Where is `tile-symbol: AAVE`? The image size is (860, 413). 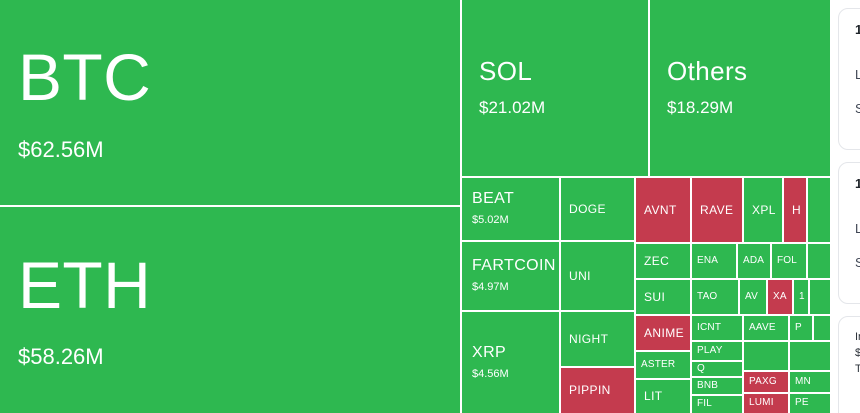 tile-symbol: AAVE is located at coordinates (762, 327).